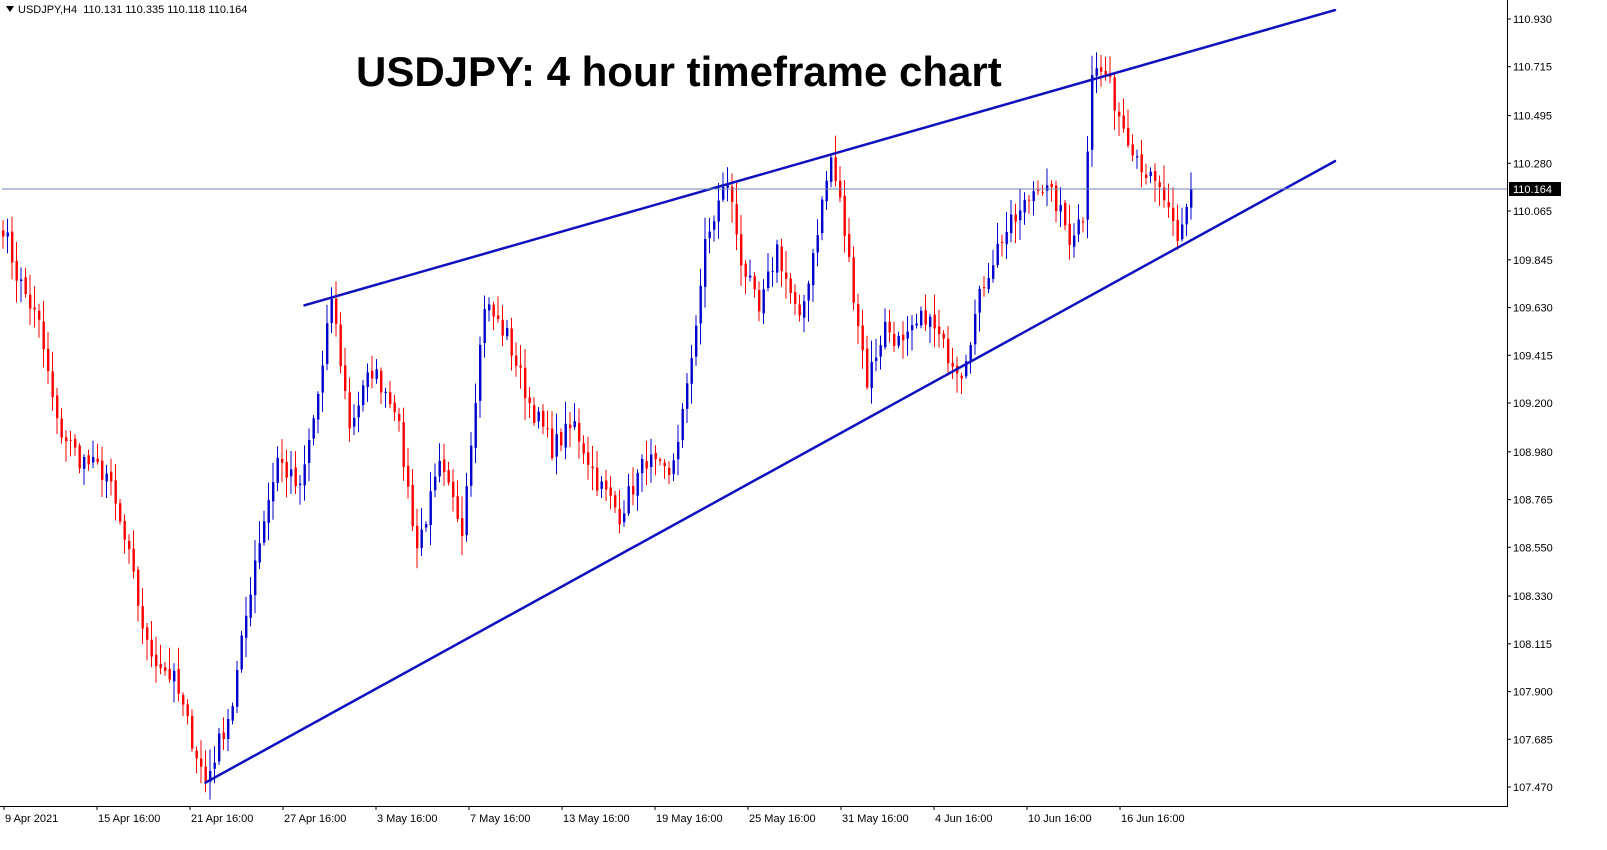  I want to click on x-tick-label: 27 Apr 16:00, so click(315, 819).